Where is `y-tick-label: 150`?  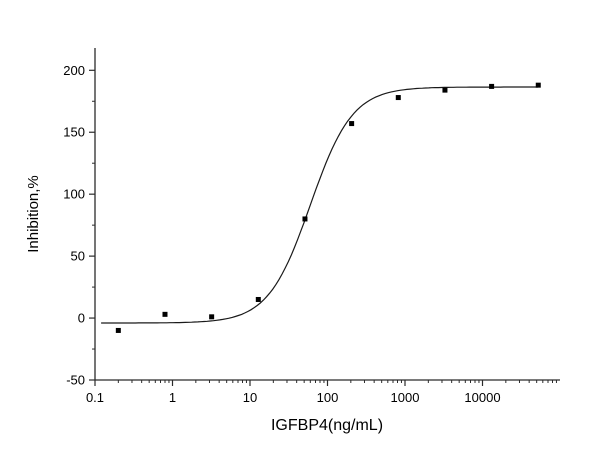 y-tick-label: 150 is located at coordinates (74, 132).